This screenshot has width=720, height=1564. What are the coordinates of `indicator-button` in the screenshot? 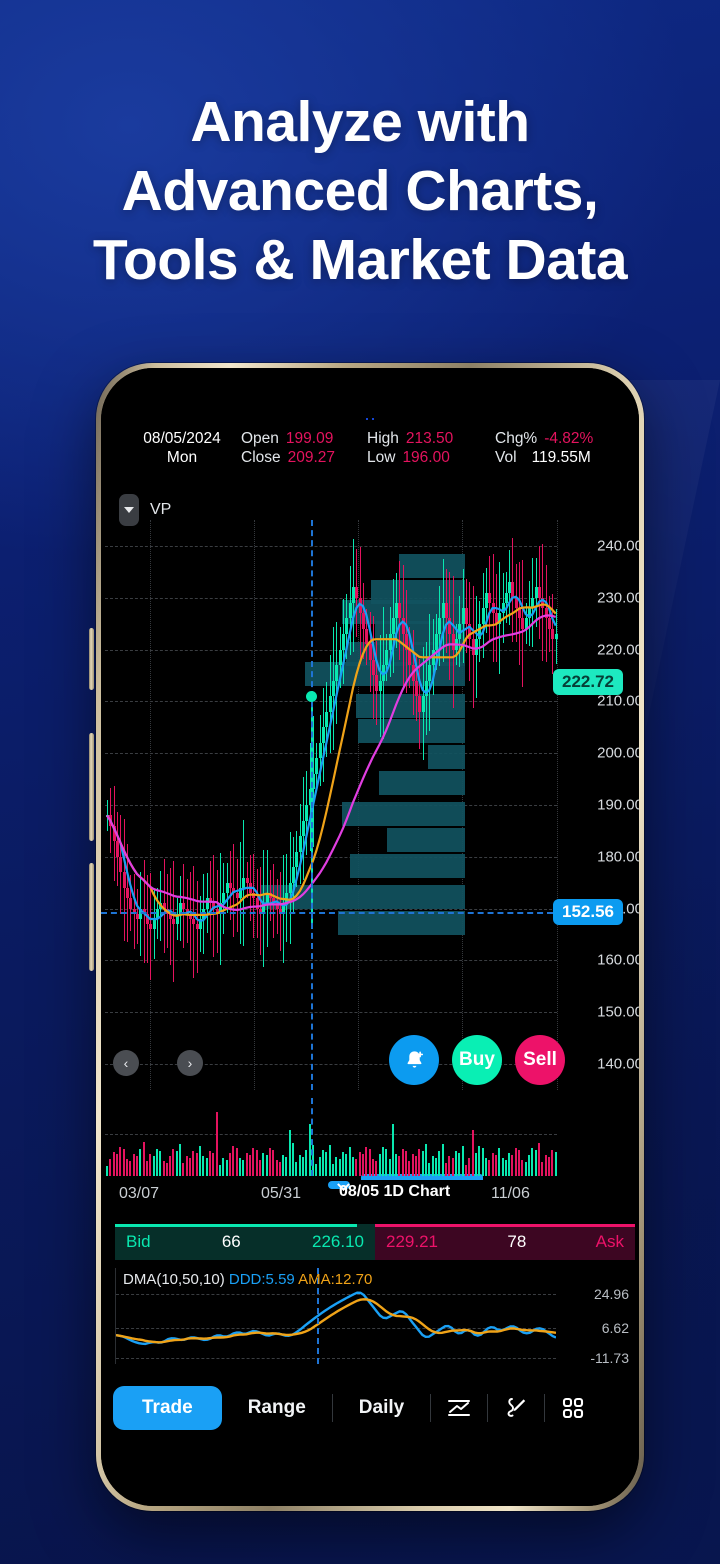 It's located at (459, 1408).